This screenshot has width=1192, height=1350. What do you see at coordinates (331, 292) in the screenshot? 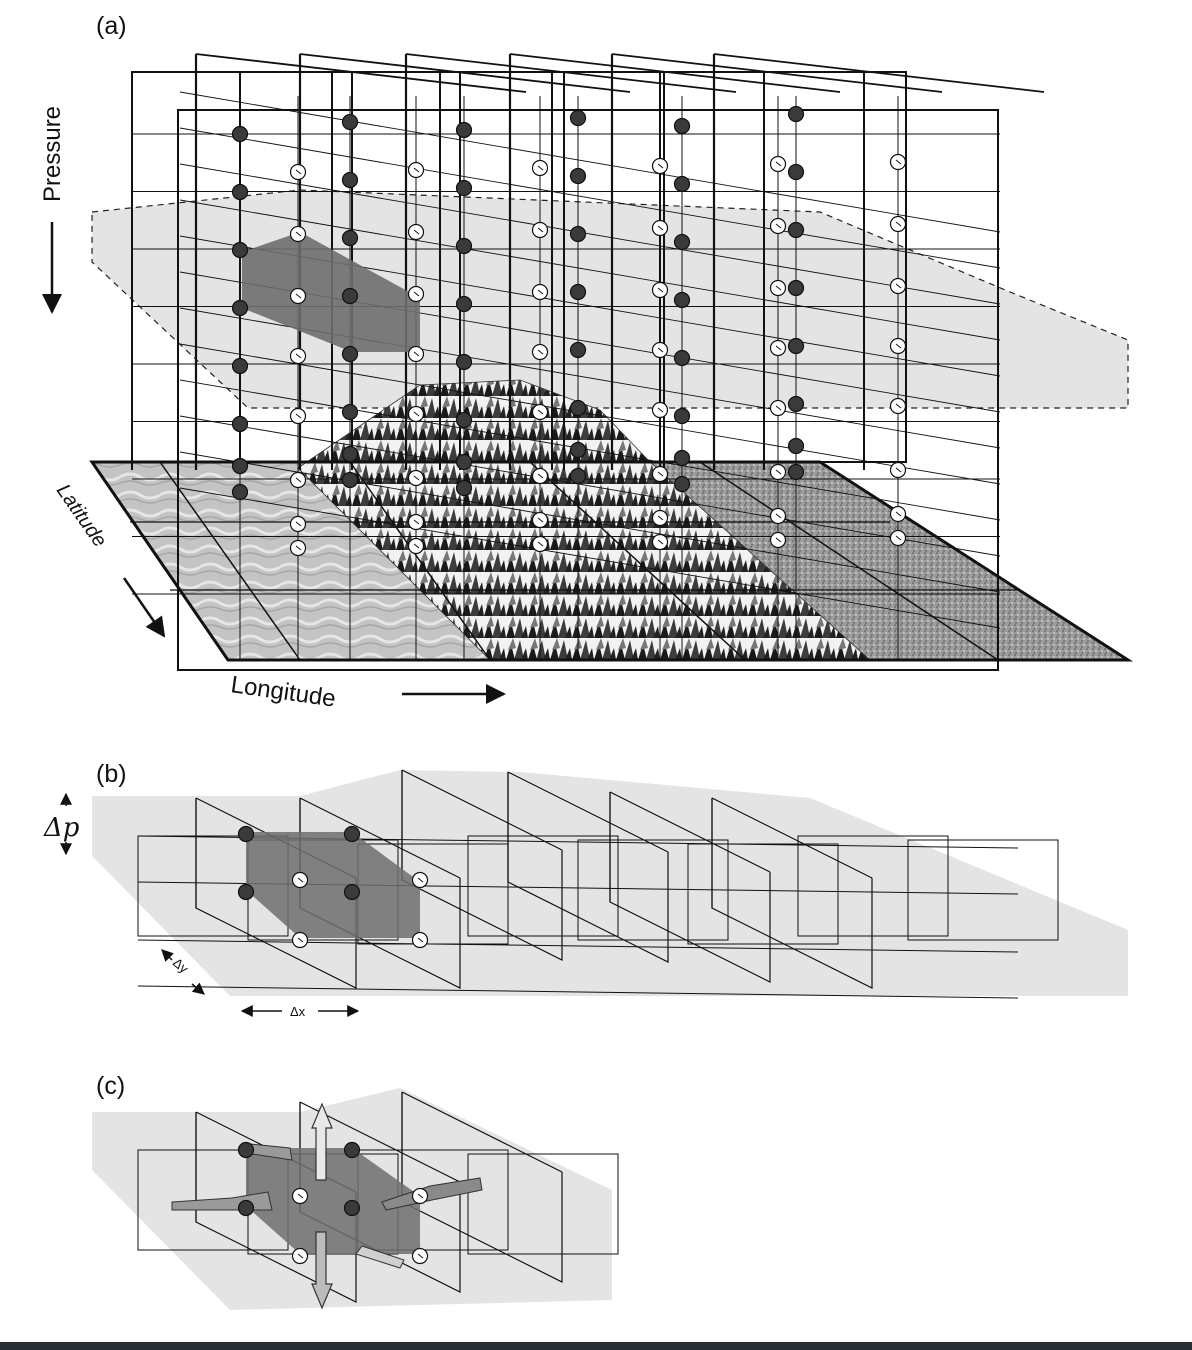
I see `grid-box-dark` at bounding box center [331, 292].